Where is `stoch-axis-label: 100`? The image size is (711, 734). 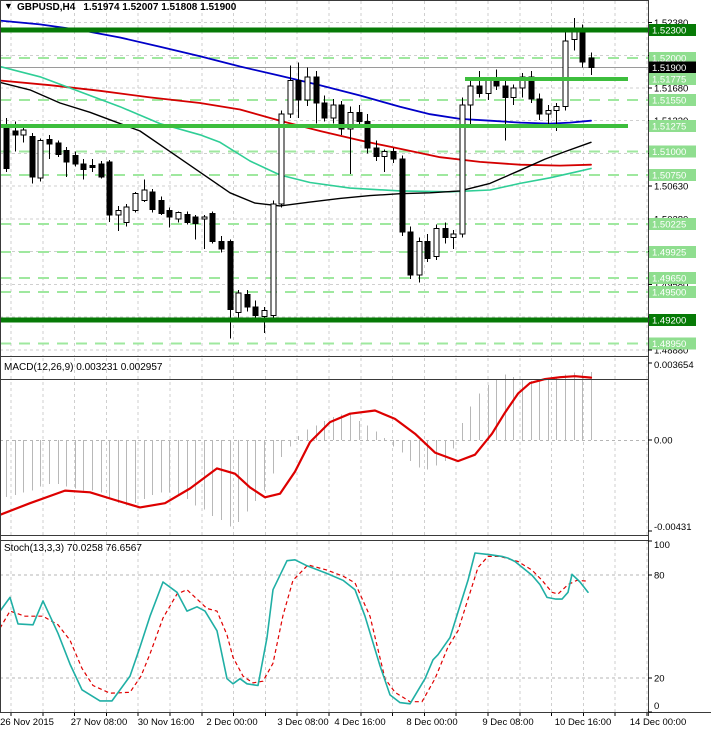 stoch-axis-label: 100 is located at coordinates (662, 545).